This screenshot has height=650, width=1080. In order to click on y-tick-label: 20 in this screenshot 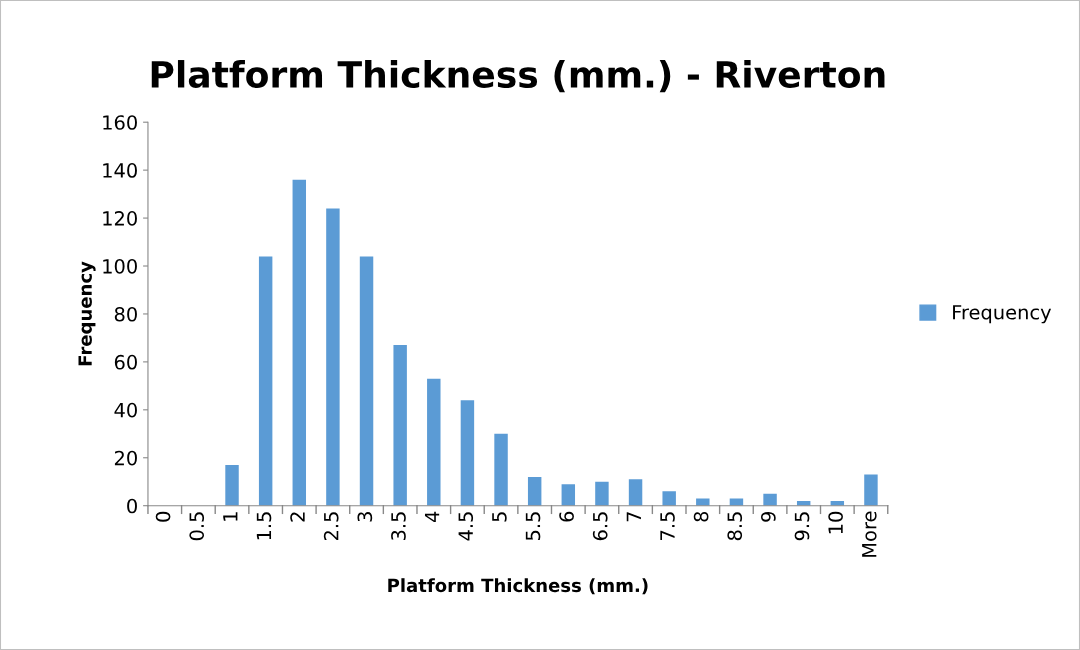, I will do `click(125, 458)`.